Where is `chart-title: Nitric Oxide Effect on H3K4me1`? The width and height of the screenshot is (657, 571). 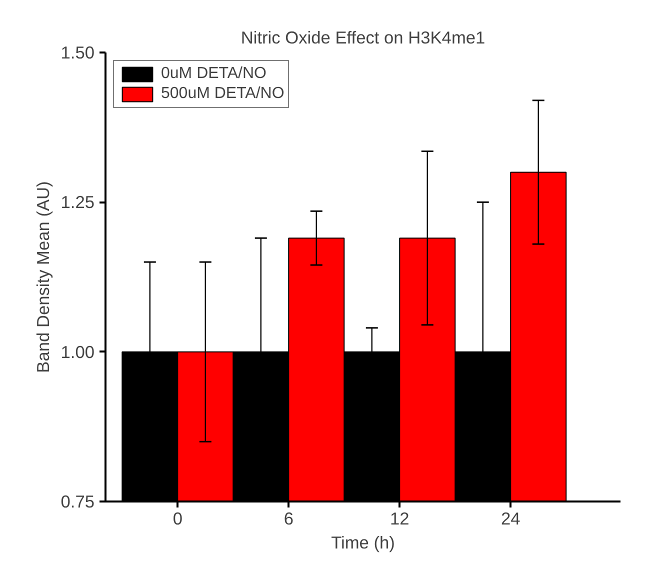
chart-title: Nitric Oxide Effect on H3K4me1 is located at coordinates (363, 38).